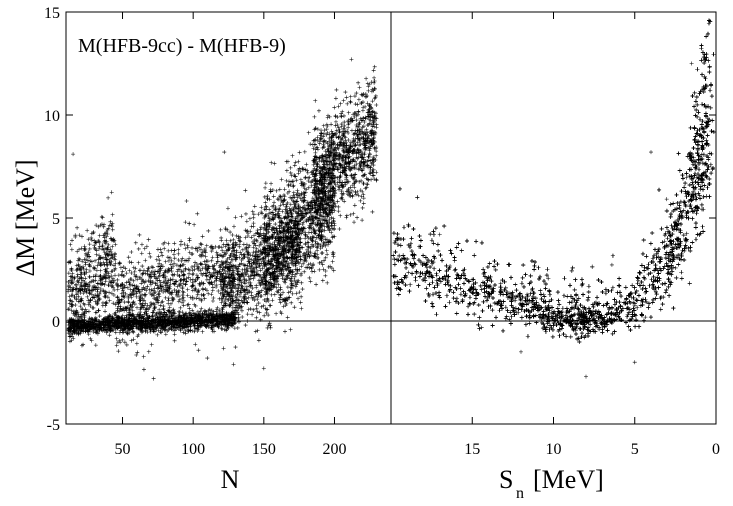 This screenshot has height=506, width=733. What do you see at coordinates (716, 449) in the screenshot?
I see `x-tick-label: 0` at bounding box center [716, 449].